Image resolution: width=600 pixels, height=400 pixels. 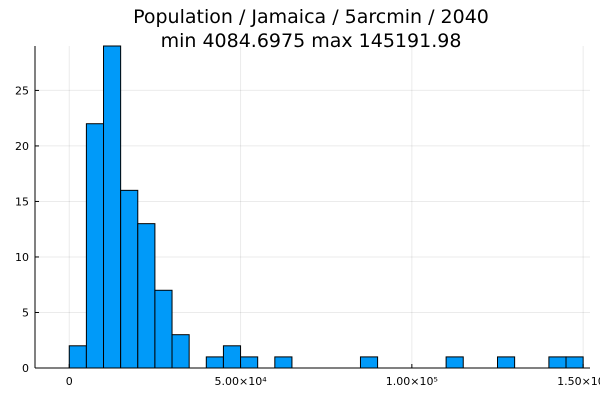 I want to click on y-tick-label: 0, so click(x=25, y=368).